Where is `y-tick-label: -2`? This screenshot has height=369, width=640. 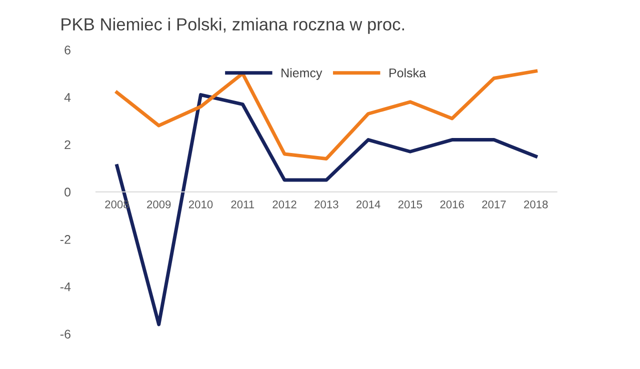
y-tick-label: -2 is located at coordinates (65, 239).